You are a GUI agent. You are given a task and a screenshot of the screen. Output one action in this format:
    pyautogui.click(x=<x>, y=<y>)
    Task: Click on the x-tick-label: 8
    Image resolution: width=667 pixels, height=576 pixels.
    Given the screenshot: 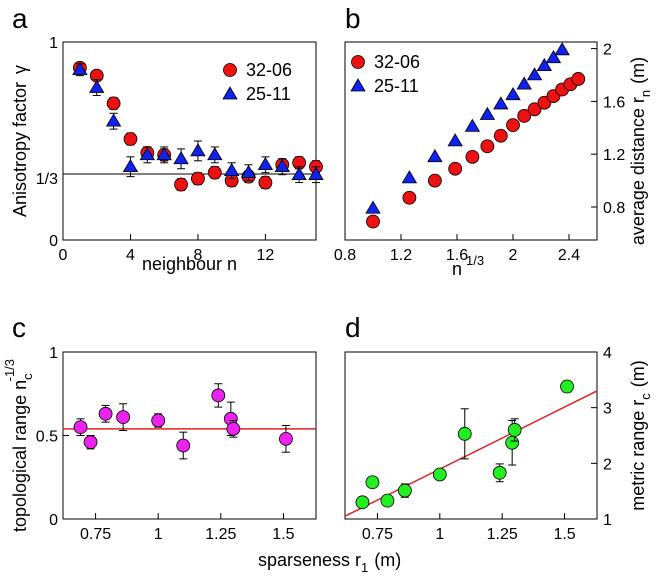 What is the action you would take?
    pyautogui.click(x=197, y=255)
    